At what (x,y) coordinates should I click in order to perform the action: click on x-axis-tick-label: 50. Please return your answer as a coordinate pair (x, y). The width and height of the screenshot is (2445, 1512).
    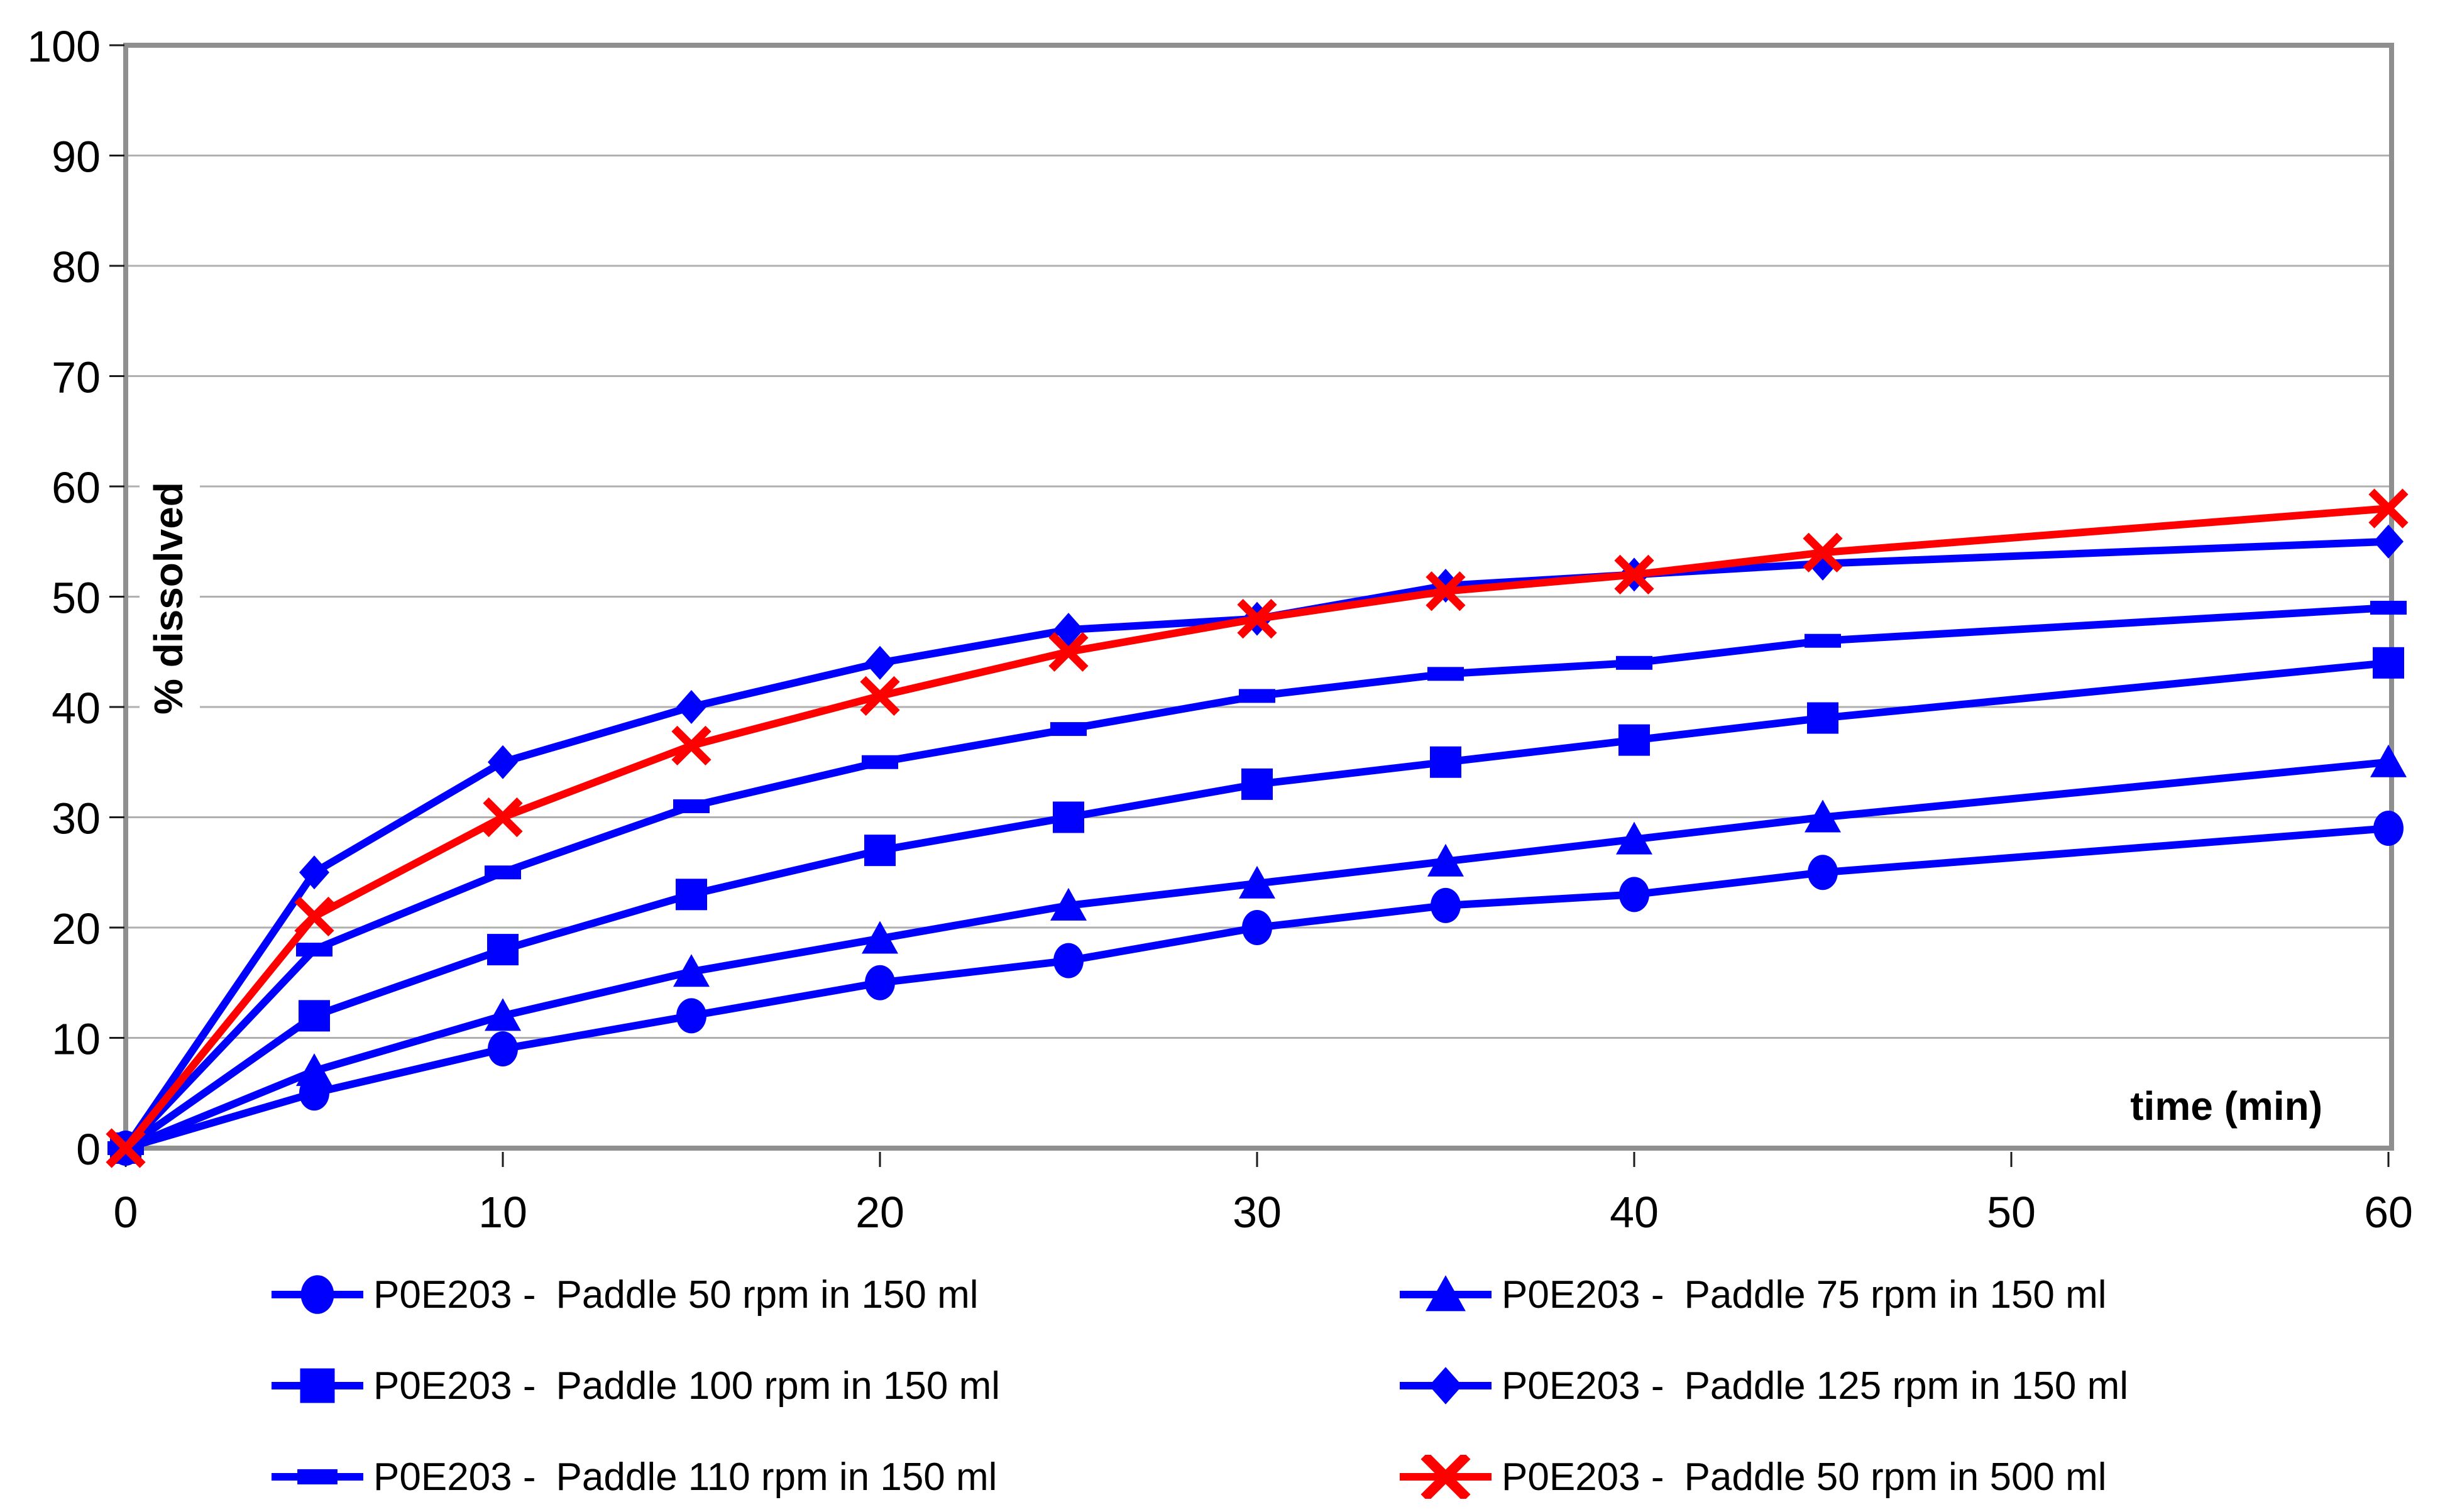
    Looking at the image, I should click on (2011, 1212).